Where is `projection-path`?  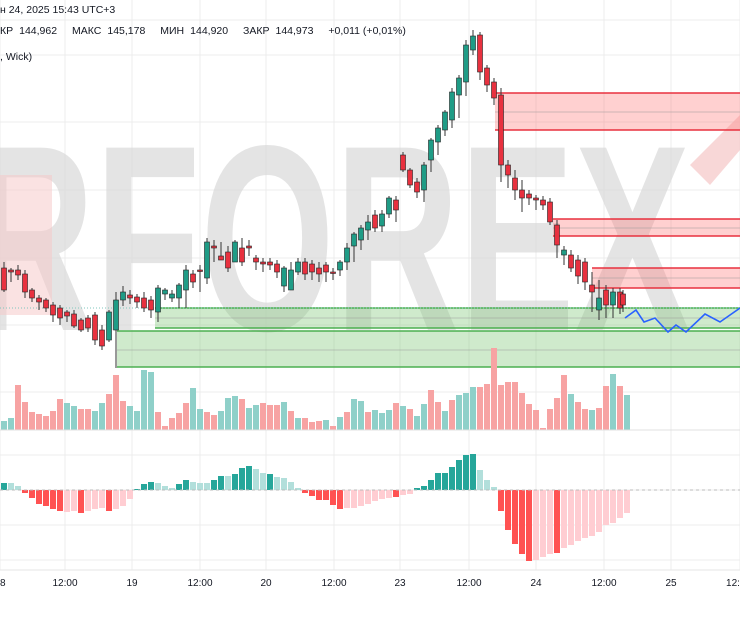
projection-path is located at coordinates (682, 320).